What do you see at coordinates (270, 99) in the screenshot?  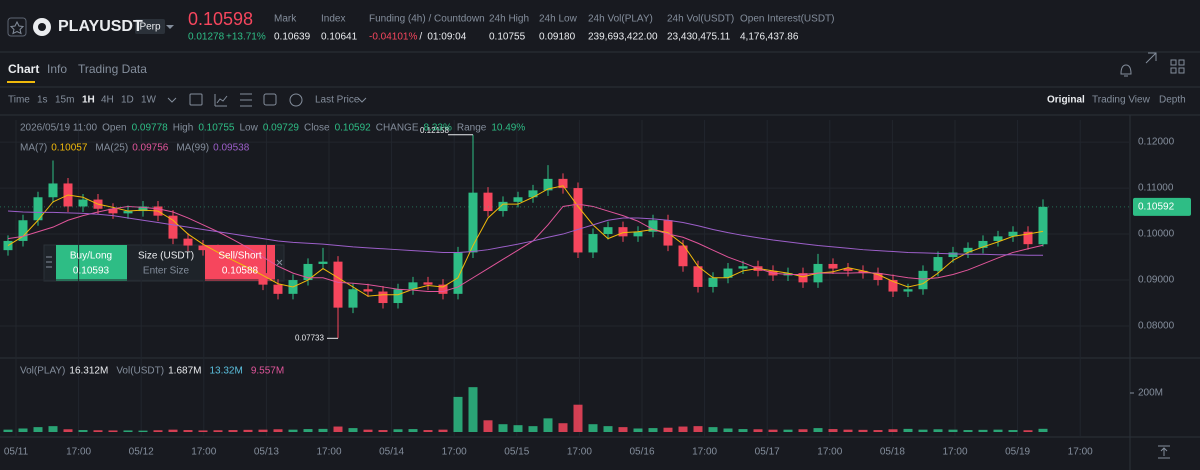 I see `screenshot-icon` at bounding box center [270, 99].